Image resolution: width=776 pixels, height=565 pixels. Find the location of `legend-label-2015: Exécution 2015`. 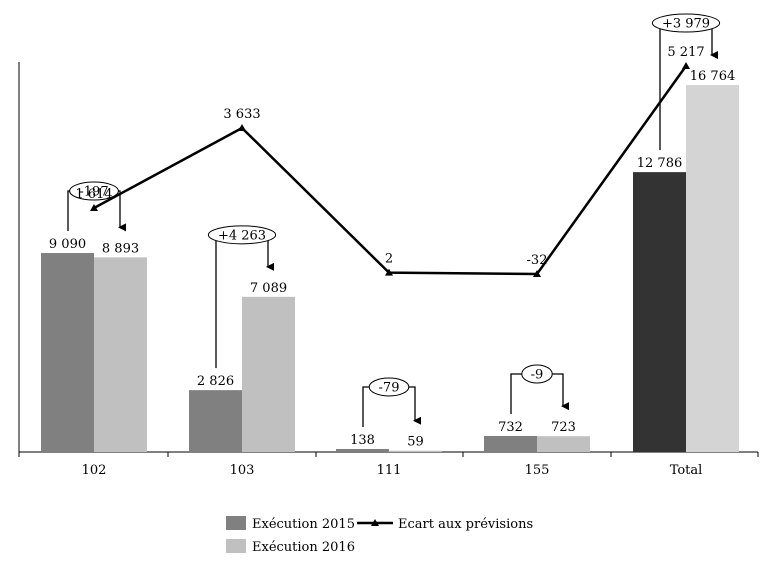

legend-label-2015: Exécution 2015 is located at coordinates (303, 524).